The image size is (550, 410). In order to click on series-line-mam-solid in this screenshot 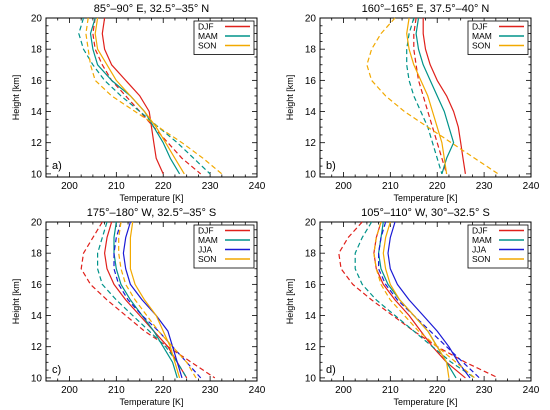, I will do `click(145, 300)`.